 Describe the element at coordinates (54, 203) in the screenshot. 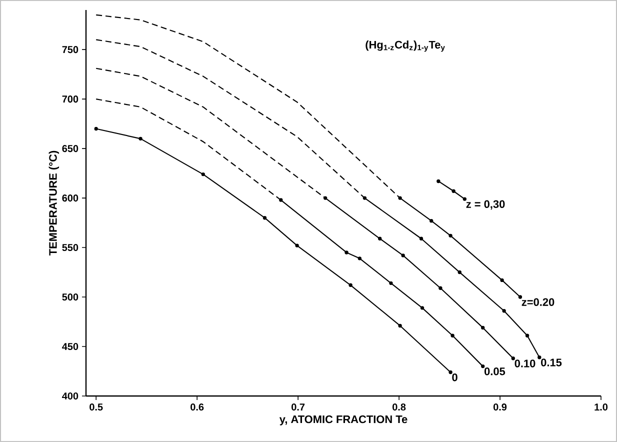

I see `y-axis-title: TEMPERATURE (°C)` at that location.